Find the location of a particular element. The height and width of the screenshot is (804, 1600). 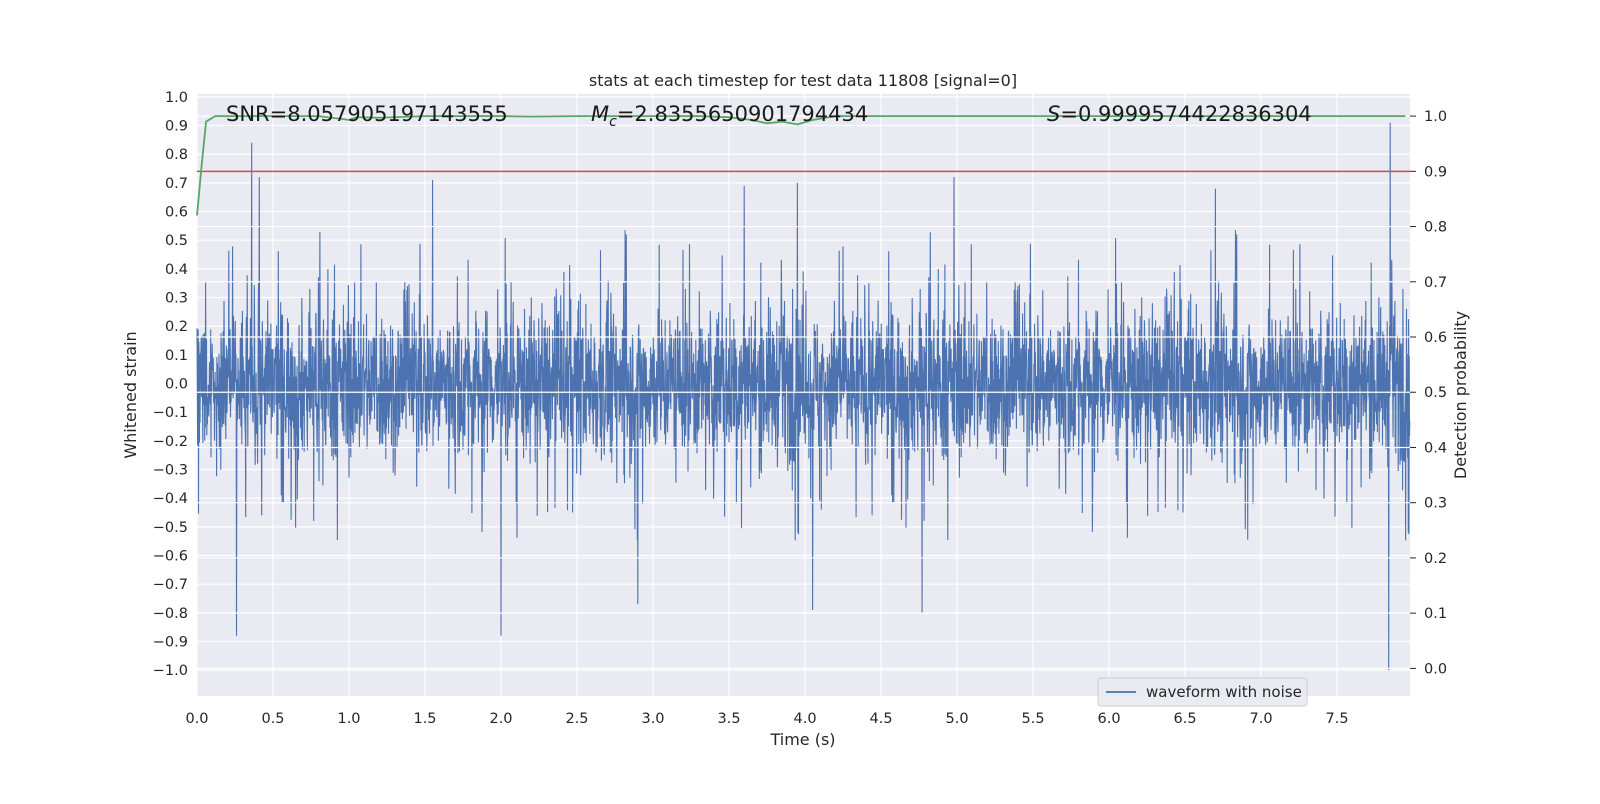

y-tick-label: −0.5 is located at coordinates (170, 528).